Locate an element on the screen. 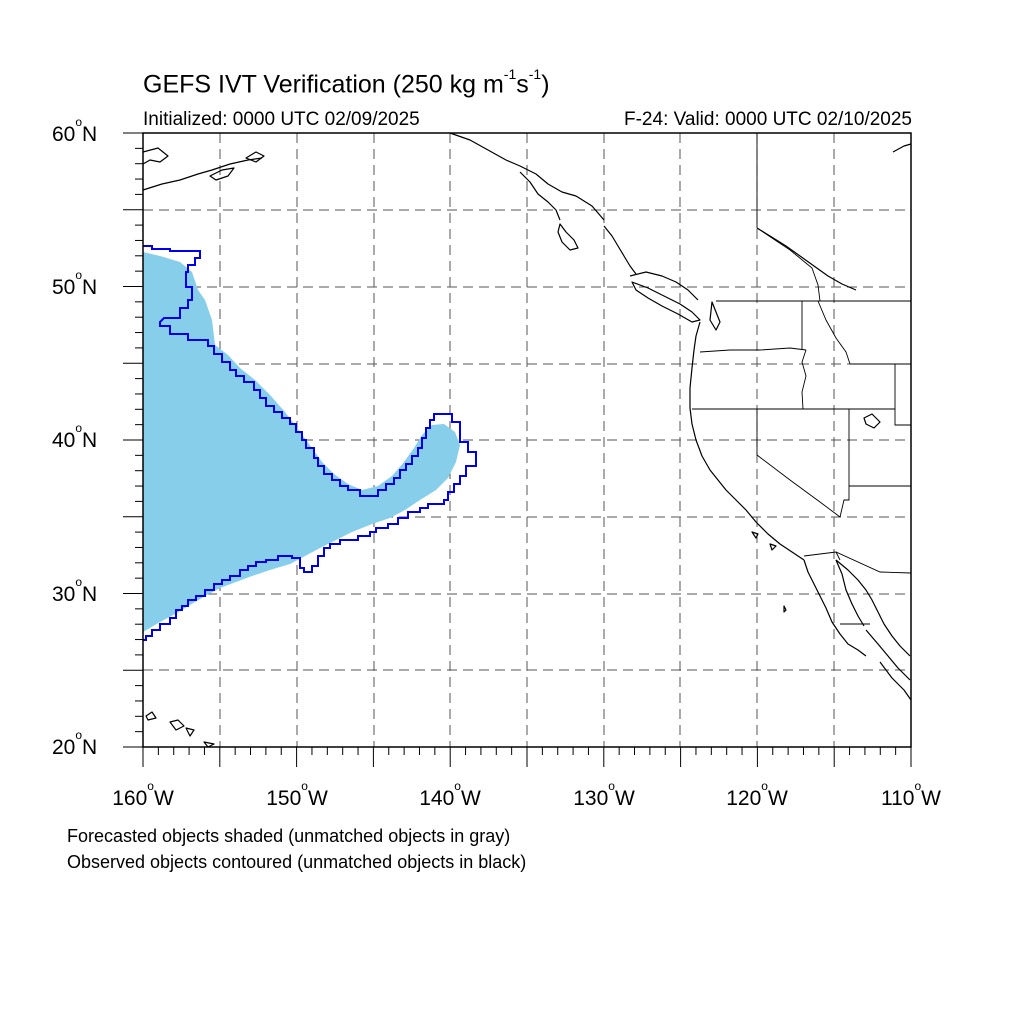 Image resolution: width=1024 pixels, height=1024 pixels. lat-label-60n: 60oN is located at coordinates (75, 131).